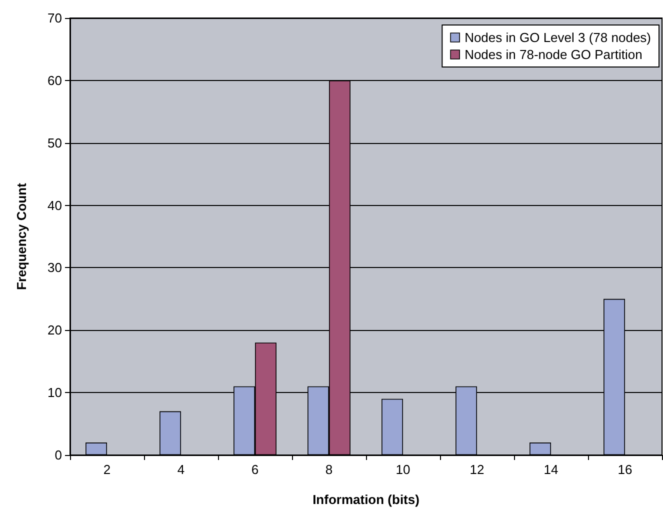  Describe the element at coordinates (55, 205) in the screenshot. I see `y-tick-label: 40` at that location.